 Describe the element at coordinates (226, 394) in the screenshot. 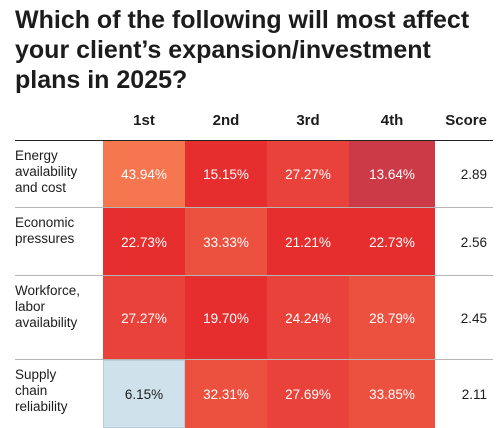

I see `heatmap-cell: 32.31%` at that location.